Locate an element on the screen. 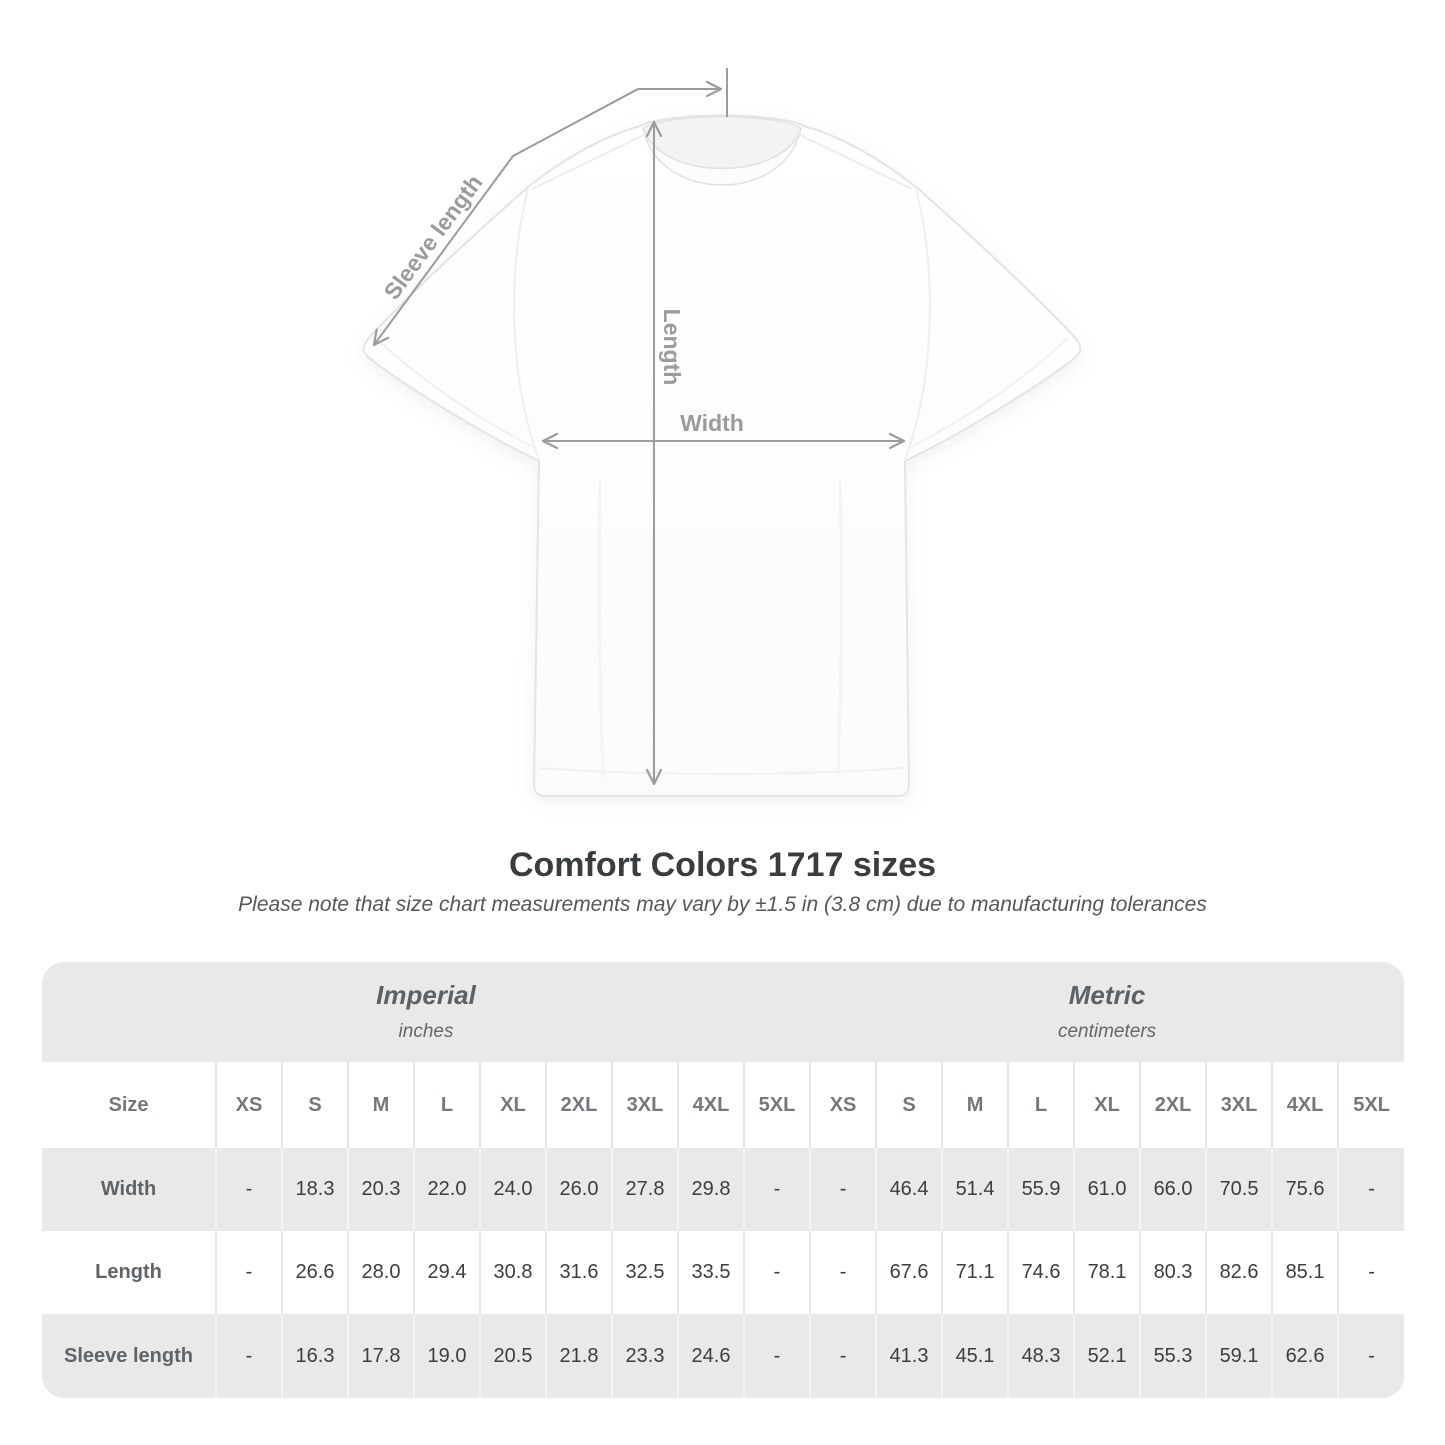 The width and height of the screenshot is (1445, 1445). length-metric-5xl: - is located at coordinates (1370, 1272).